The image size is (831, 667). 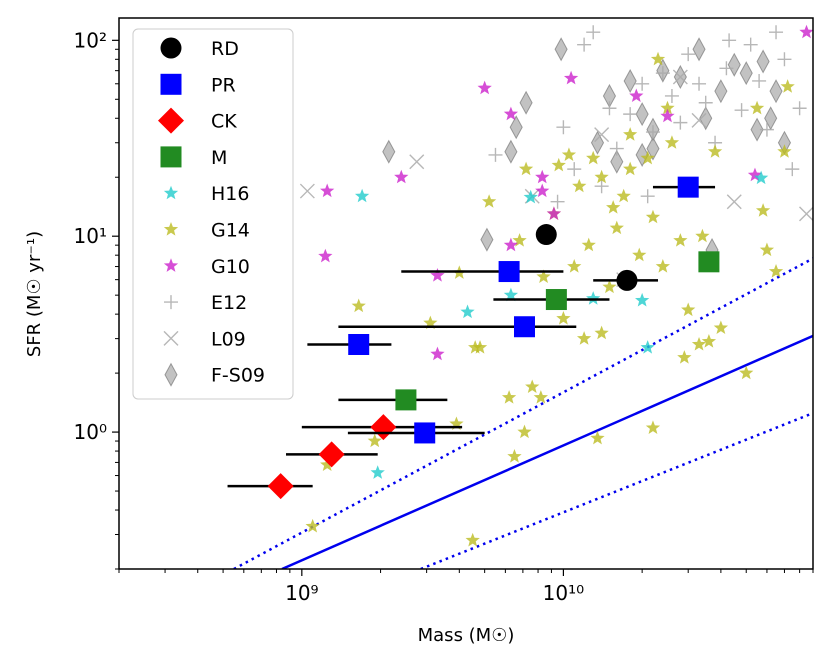 I want to click on legend: RD PR CK M H16 G14 G10 E12 L09 F-S09, so click(x=213, y=214).